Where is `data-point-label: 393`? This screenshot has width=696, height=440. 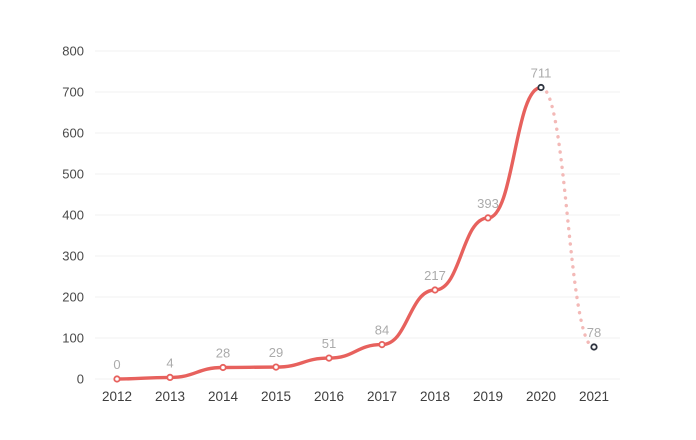
data-point-label: 393 is located at coordinates (488, 203).